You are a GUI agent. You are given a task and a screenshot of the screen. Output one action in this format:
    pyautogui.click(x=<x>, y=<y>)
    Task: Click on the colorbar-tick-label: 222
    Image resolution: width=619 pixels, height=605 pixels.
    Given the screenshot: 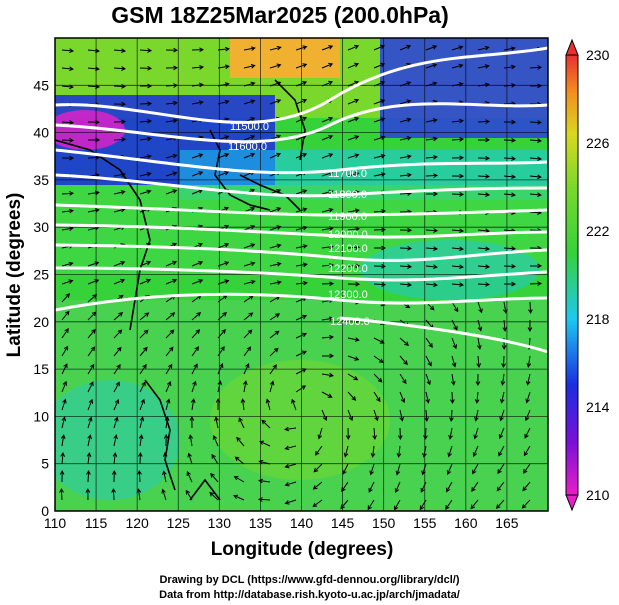 What is the action you would take?
    pyautogui.click(x=598, y=231)
    